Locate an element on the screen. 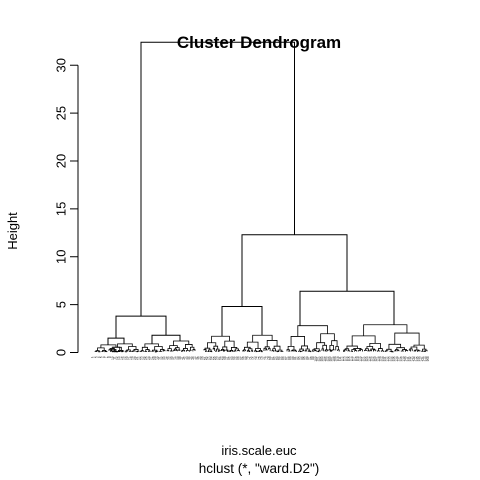 This screenshot has width=480, height=480. leaf-label: 109 is located at coordinates (336, 358).